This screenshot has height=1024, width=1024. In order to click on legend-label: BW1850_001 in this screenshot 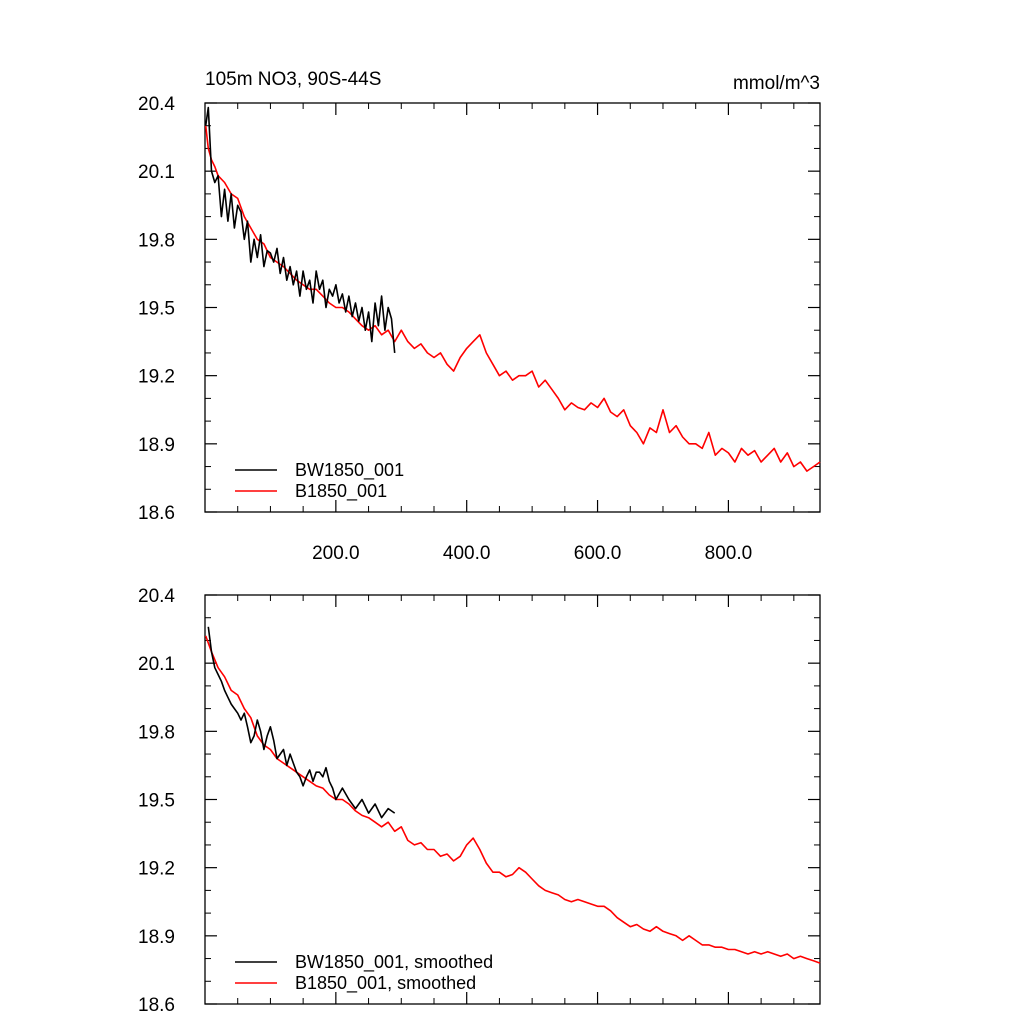, I will do `click(349, 470)`.